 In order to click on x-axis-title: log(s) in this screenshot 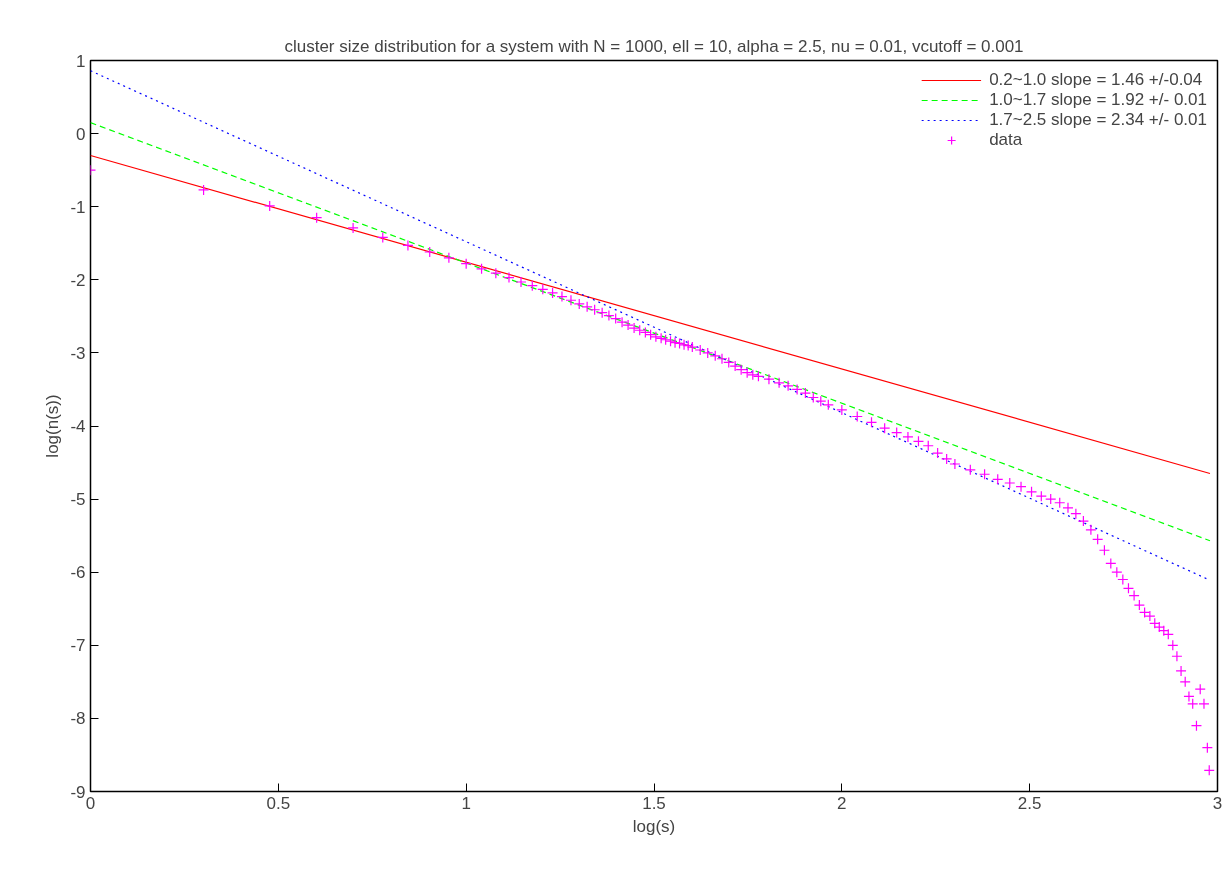, I will do `click(654, 826)`.